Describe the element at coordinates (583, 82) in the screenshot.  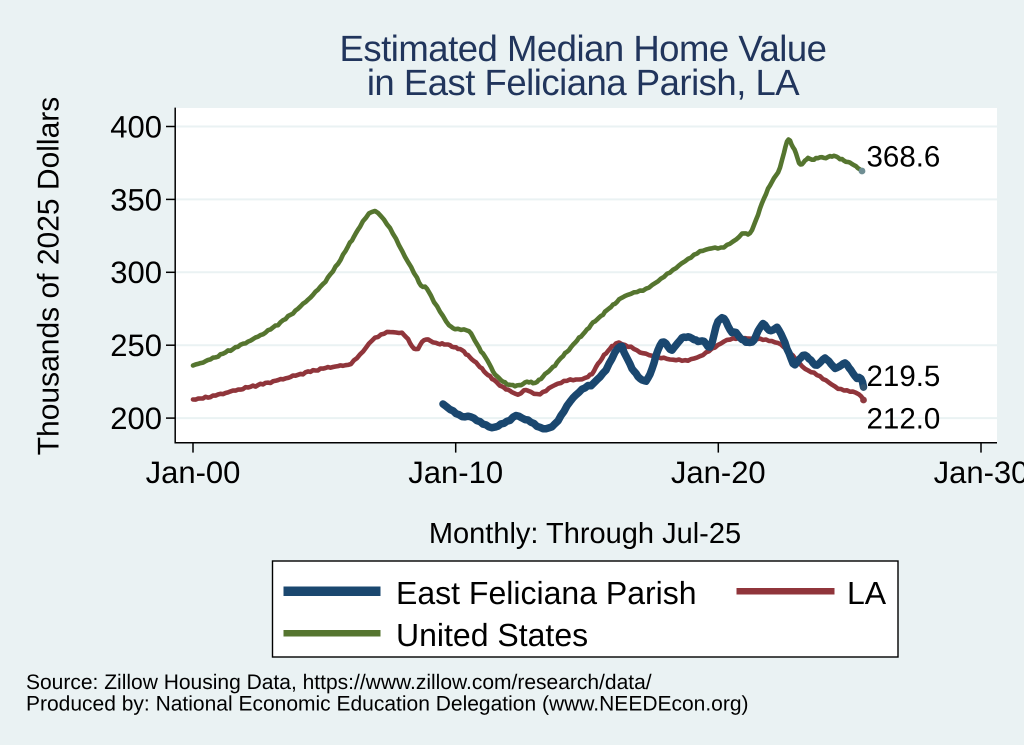
I see `svg-text: in East Feliciana Parish, LA` at that location.